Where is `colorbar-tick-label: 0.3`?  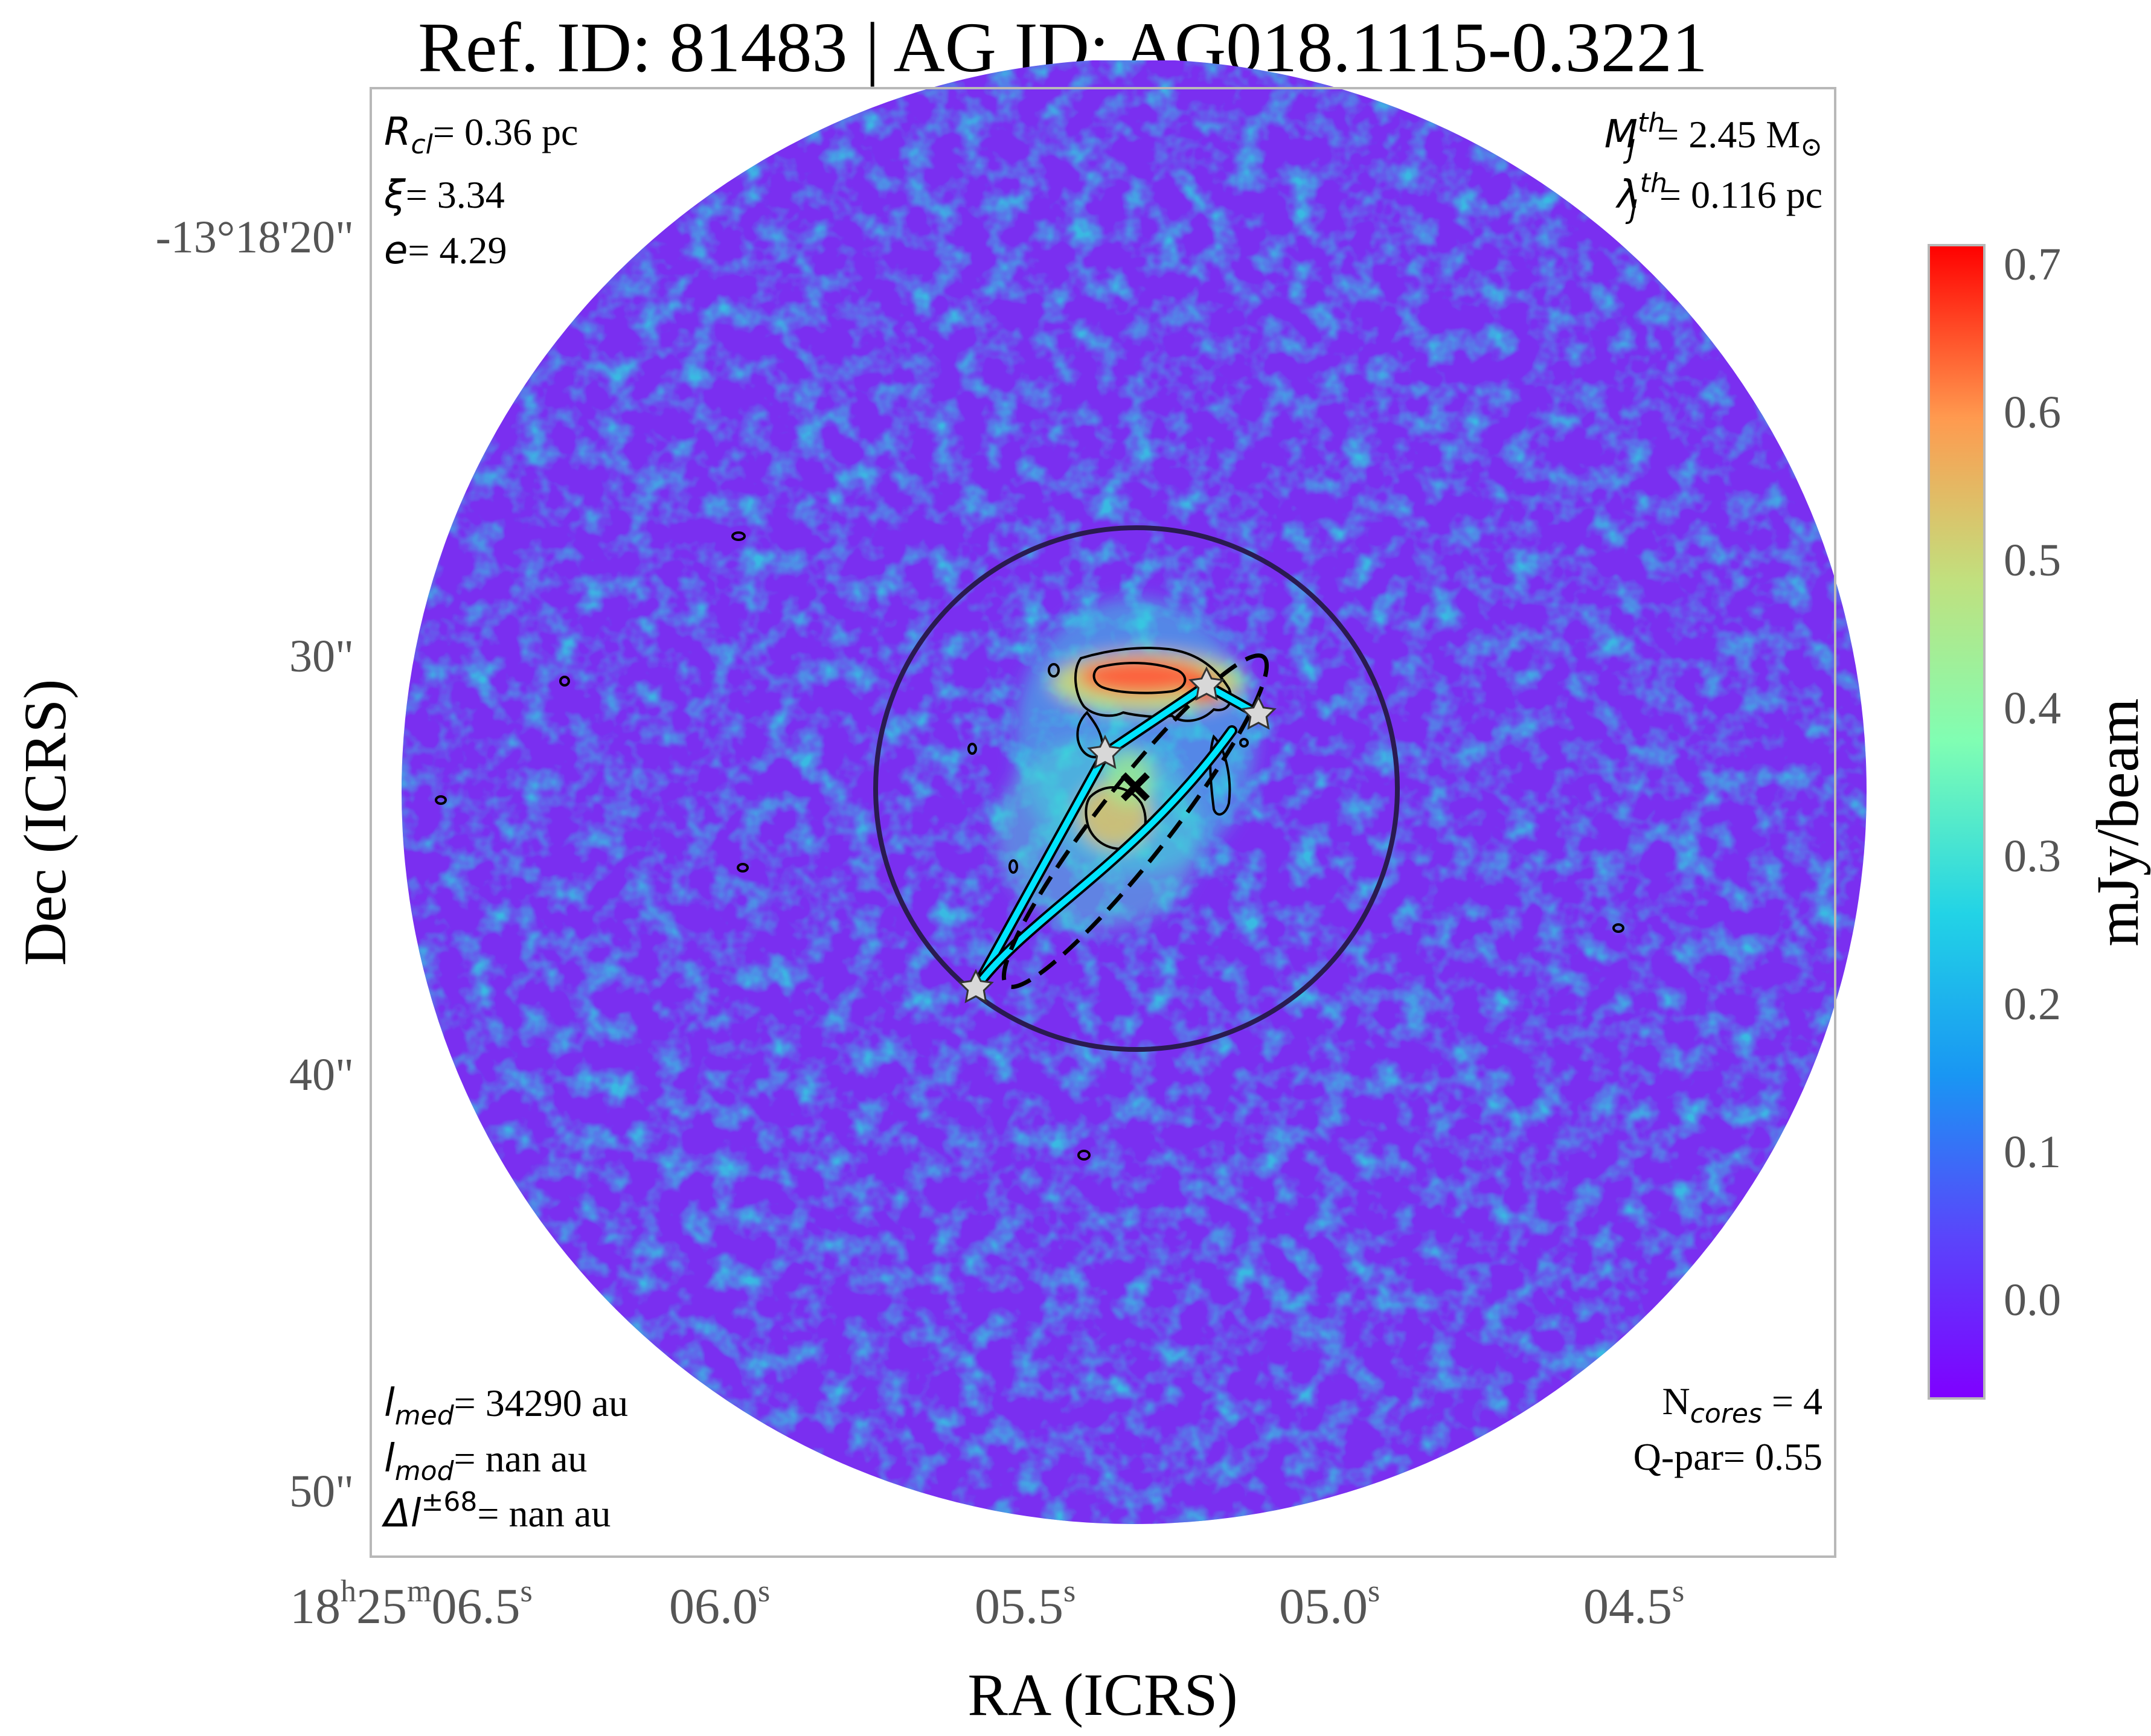
colorbar-tick-label: 0.3 is located at coordinates (2032, 856).